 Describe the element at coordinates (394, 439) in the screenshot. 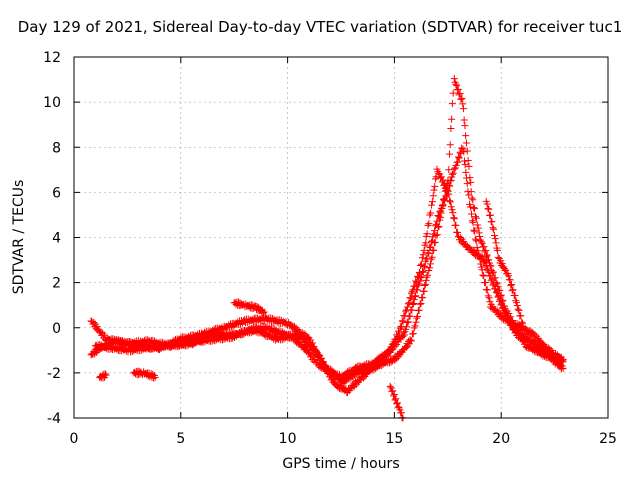

I see `x-tick-label: 15` at that location.